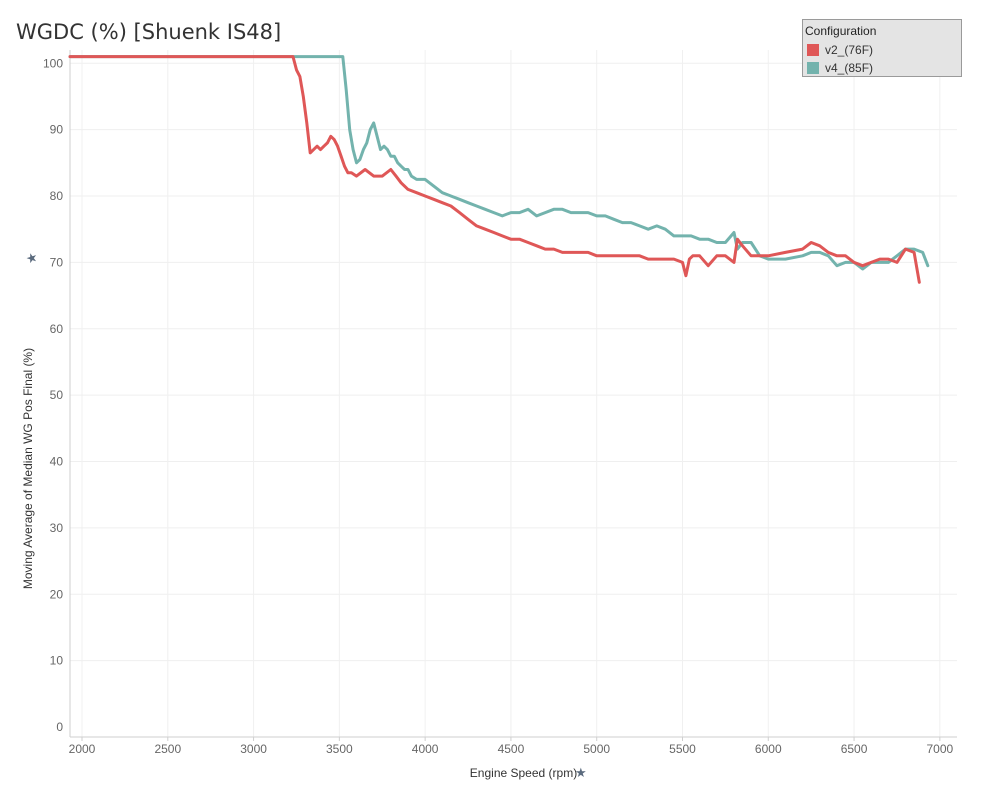  Describe the element at coordinates (57, 594) in the screenshot. I see `y-tick-label-20: 20` at that location.